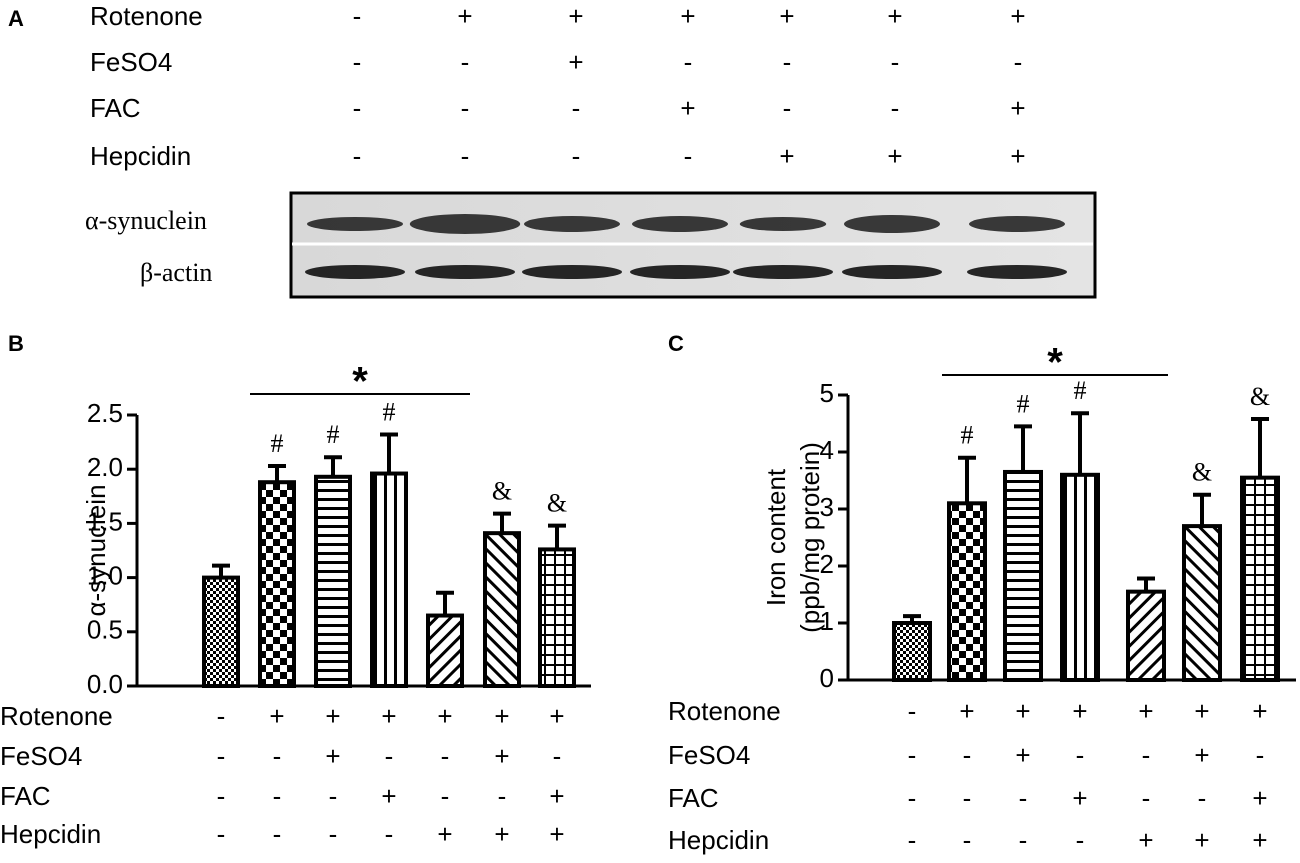 The width and height of the screenshot is (1300, 863). I want to click on blot-label: α-synuclein, so click(146, 220).